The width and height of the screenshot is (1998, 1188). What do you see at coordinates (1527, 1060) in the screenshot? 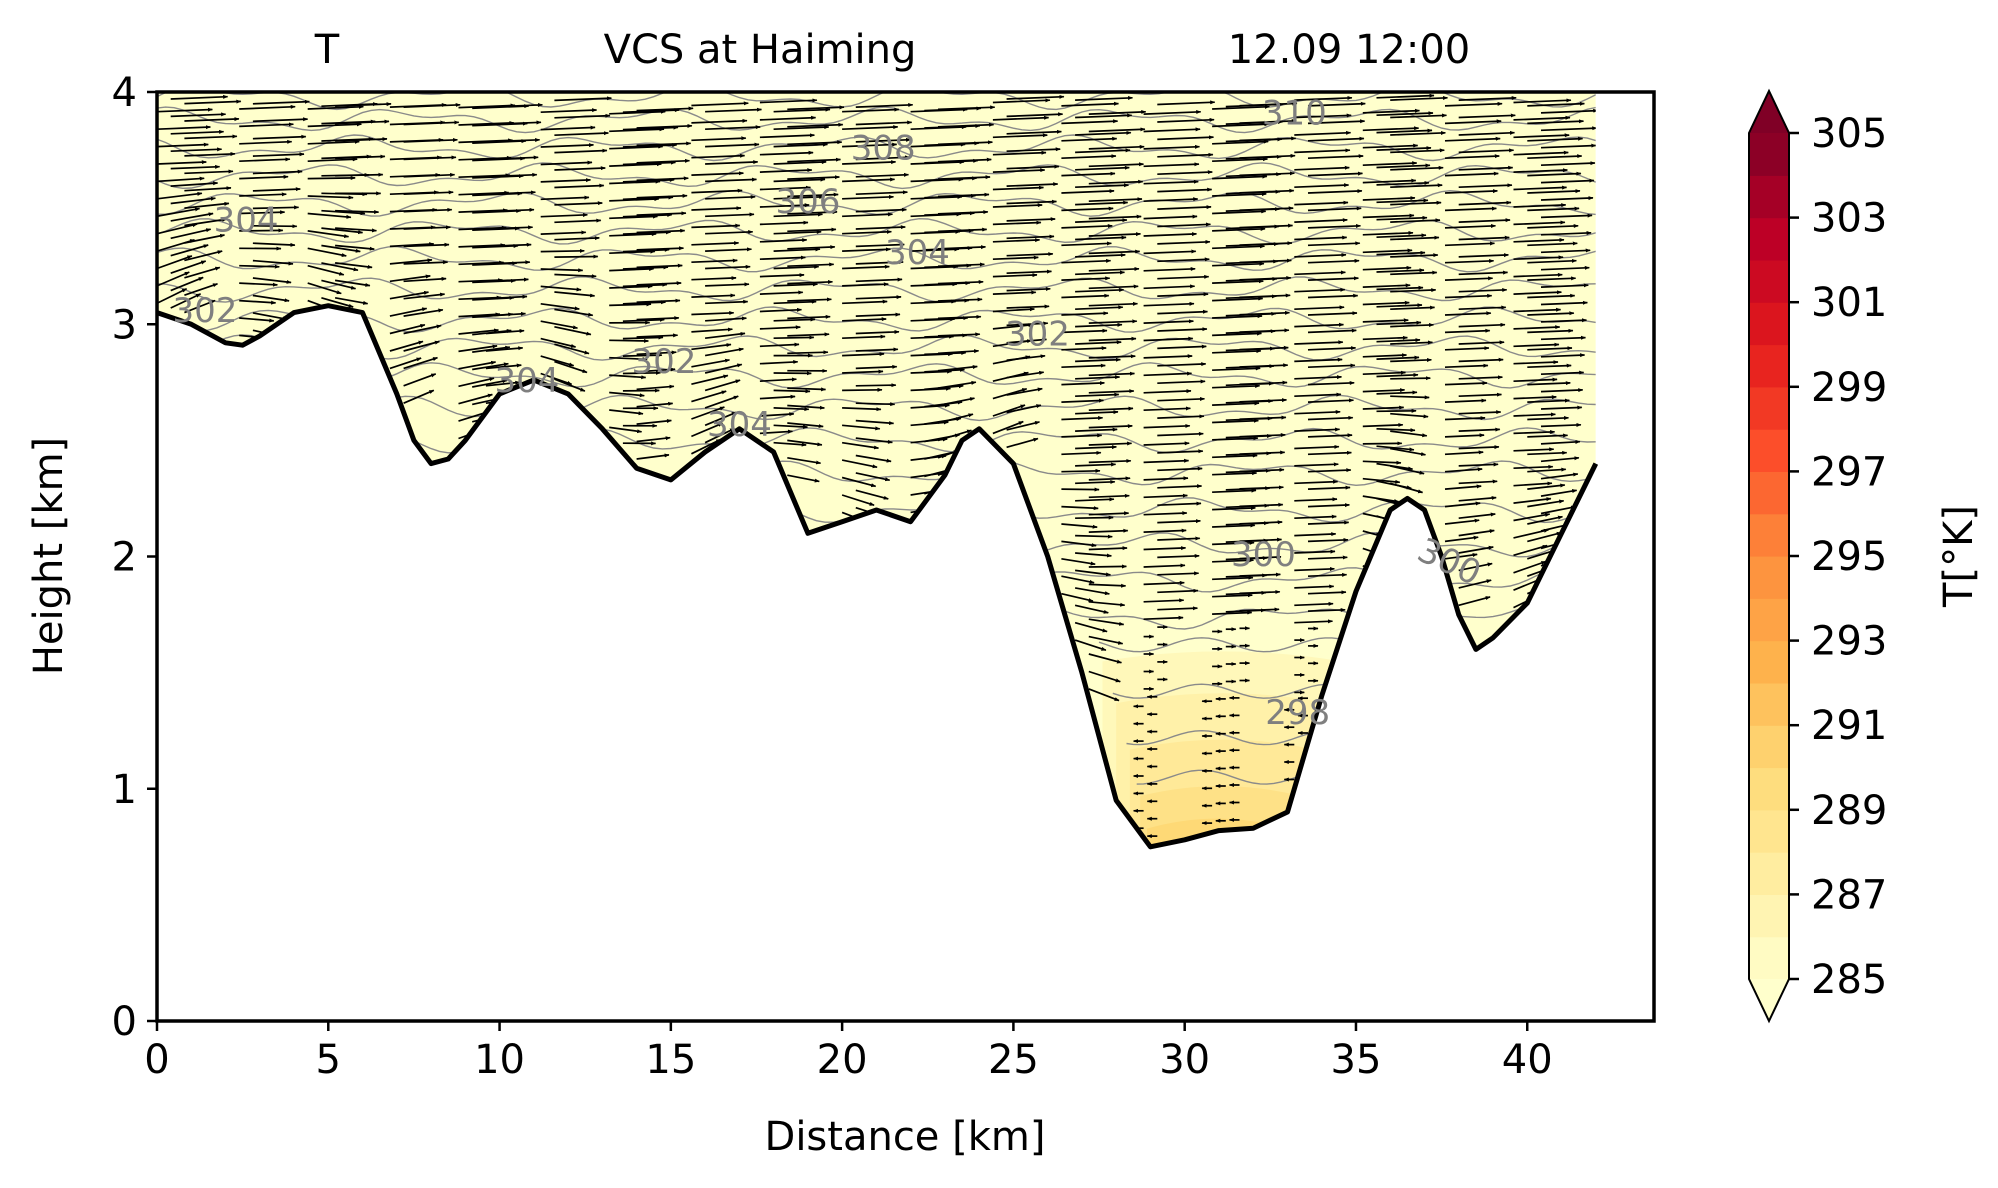
I see `x-tick-label: 40` at bounding box center [1527, 1060].